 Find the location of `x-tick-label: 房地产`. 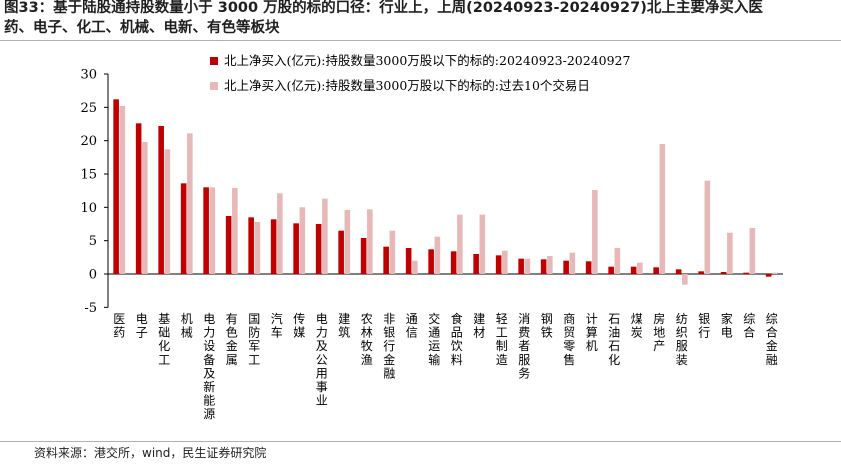

x-tick-label: 房地产 is located at coordinates (659, 332).